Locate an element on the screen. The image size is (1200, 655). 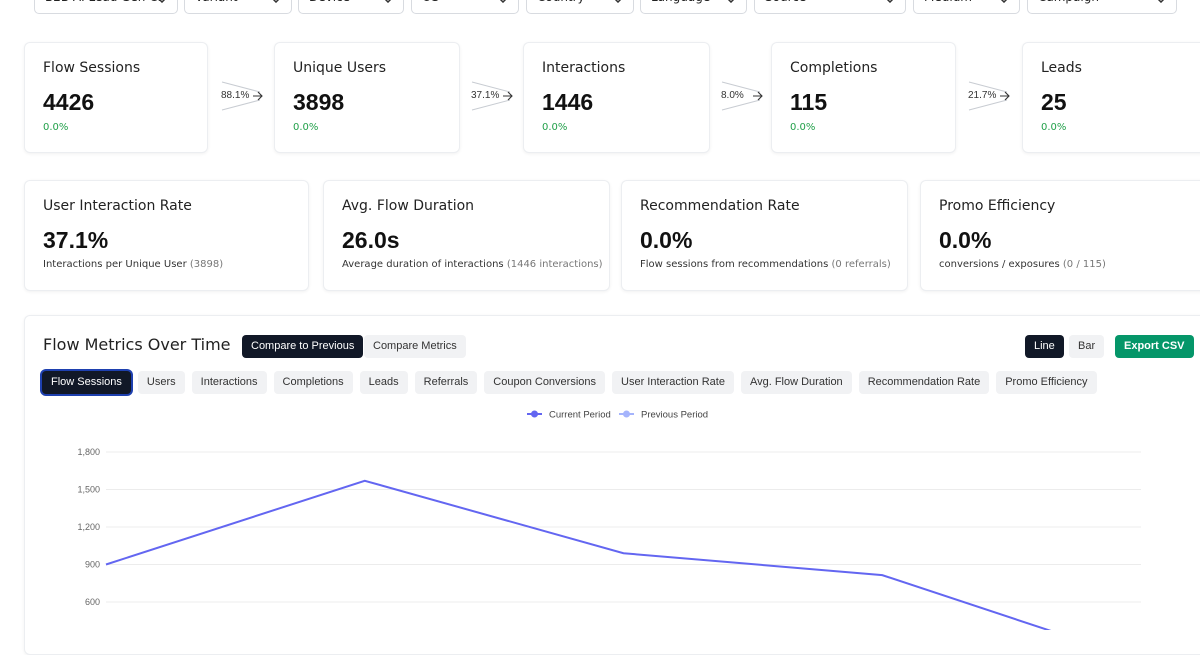
kpi-description: conversions / exposures (0 / 115) is located at coordinates (1022, 264).